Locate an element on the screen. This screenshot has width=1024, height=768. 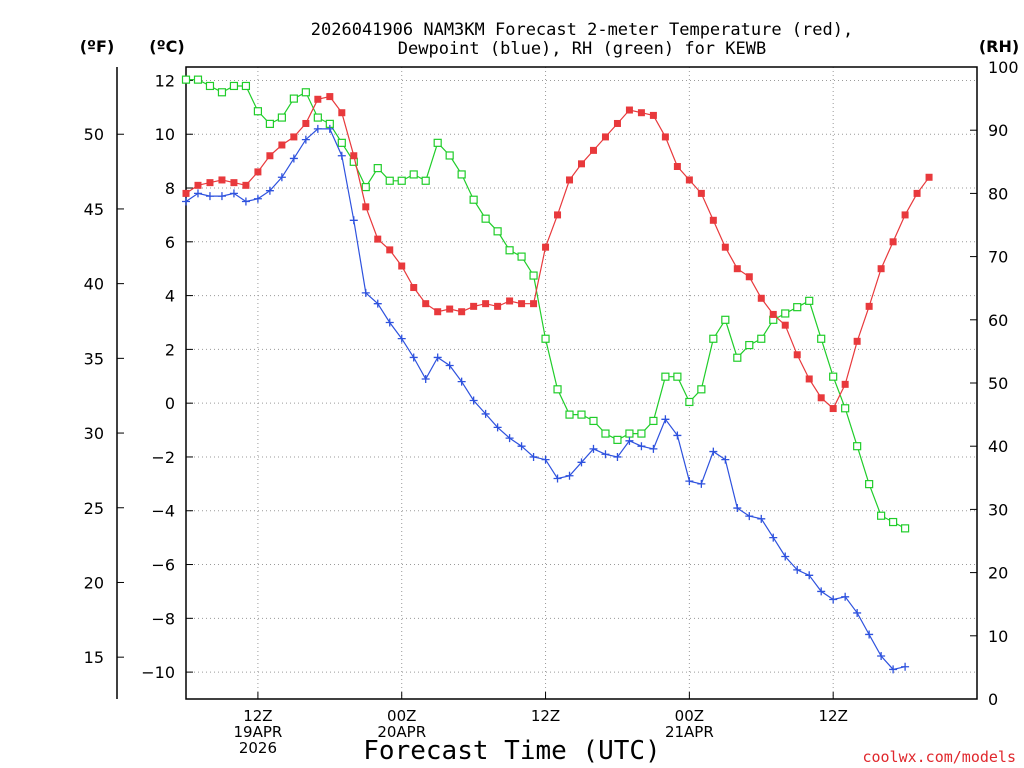
celsius-tick-label: −2 is located at coordinates (163, 457).